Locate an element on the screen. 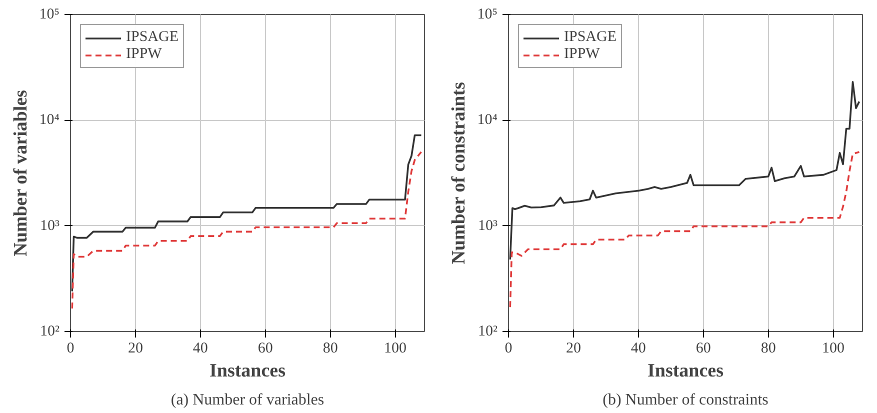 The width and height of the screenshot is (877, 413). text: (b) Number of constraints is located at coordinates (685, 400).